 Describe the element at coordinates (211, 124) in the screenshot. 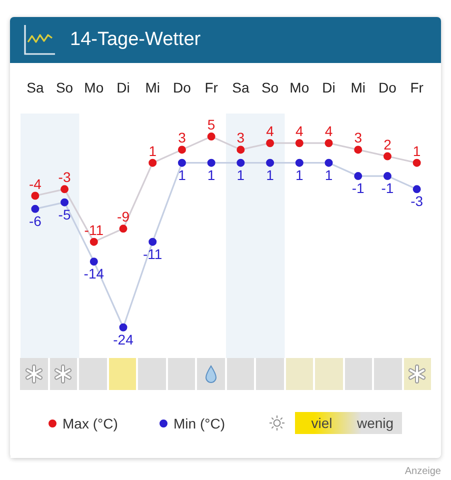

I see `data-label: 5` at that location.